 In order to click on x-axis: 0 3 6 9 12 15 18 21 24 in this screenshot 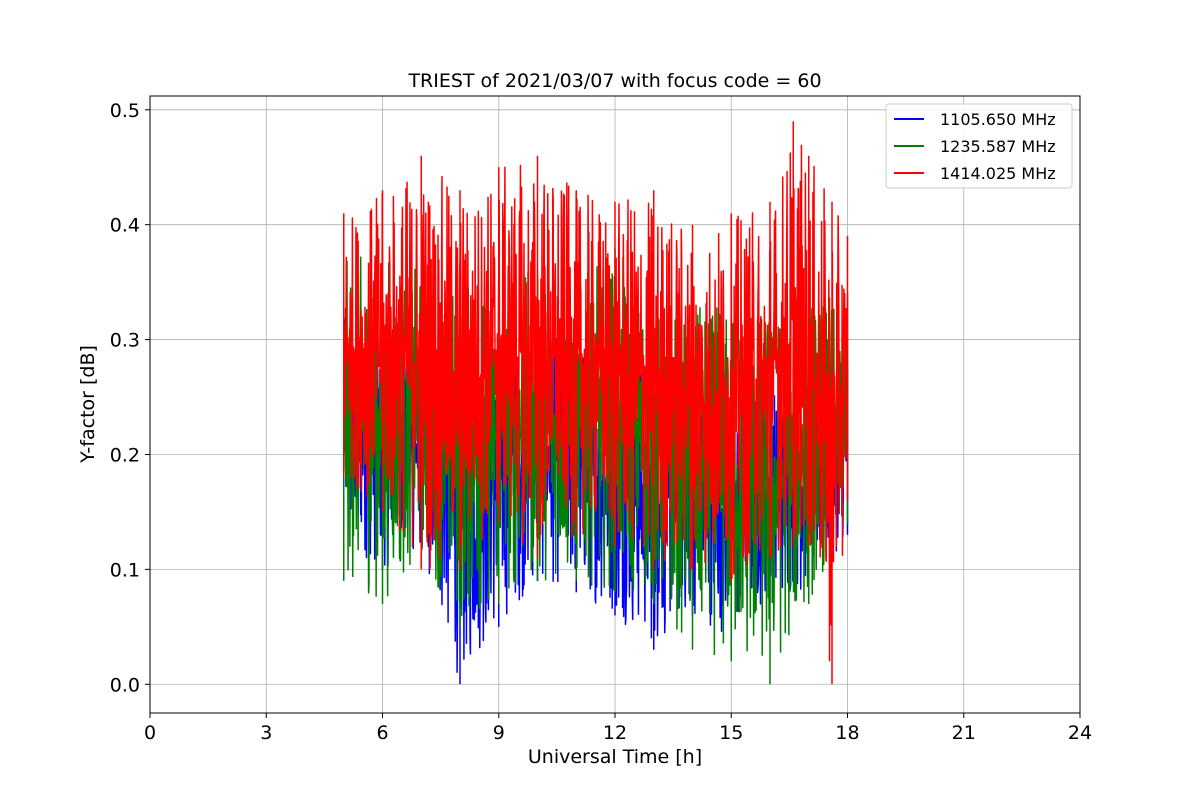, I will do `click(618, 728)`.